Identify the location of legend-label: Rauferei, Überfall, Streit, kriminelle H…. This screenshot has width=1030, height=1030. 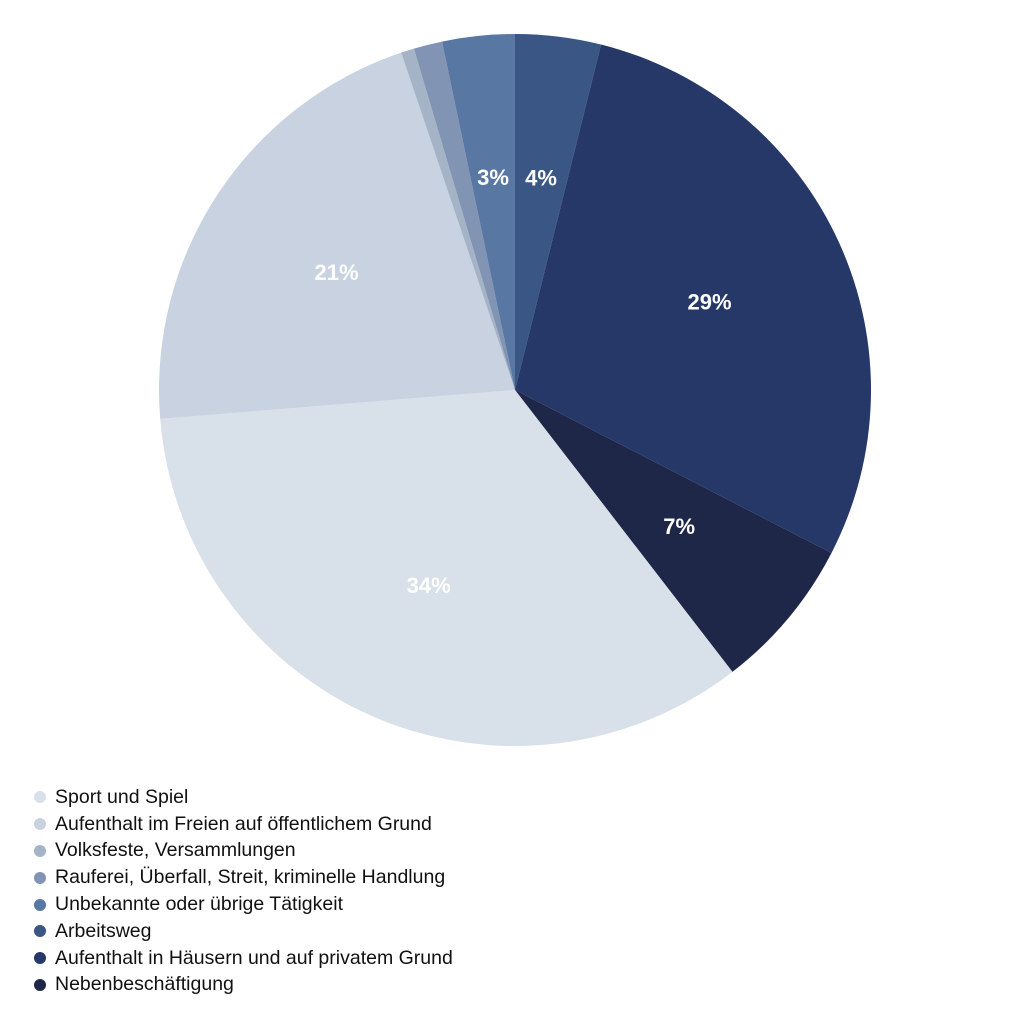
(250, 877).